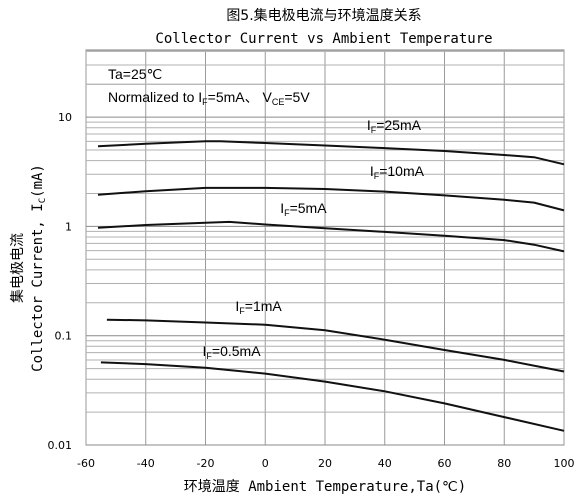 The width and height of the screenshot is (582, 502). I want to click on y-tick-labels: 0.01 0.1 1 10, so click(60, 281).